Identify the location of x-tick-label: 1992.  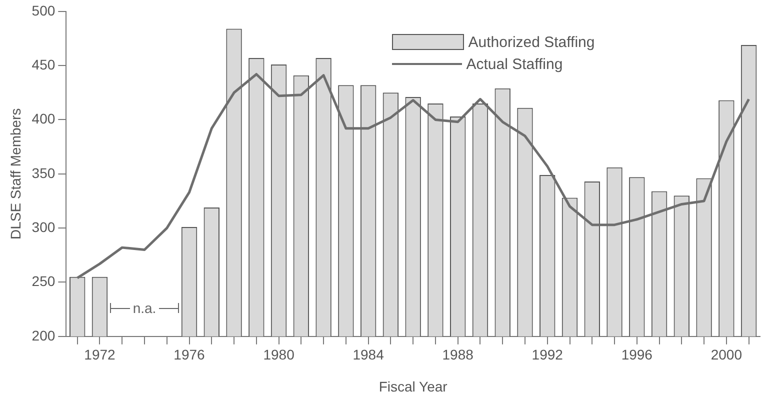
(548, 354).